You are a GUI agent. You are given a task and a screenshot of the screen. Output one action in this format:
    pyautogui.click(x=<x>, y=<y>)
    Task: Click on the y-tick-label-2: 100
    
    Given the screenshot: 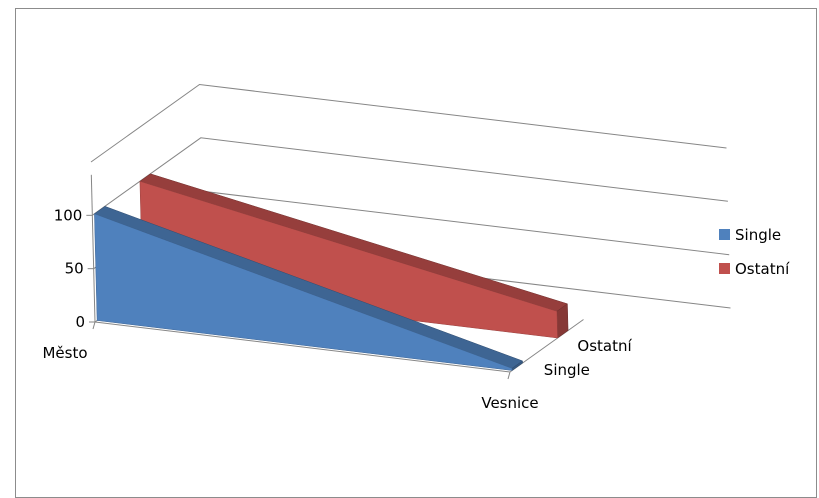 What is the action you would take?
    pyautogui.click(x=68, y=215)
    